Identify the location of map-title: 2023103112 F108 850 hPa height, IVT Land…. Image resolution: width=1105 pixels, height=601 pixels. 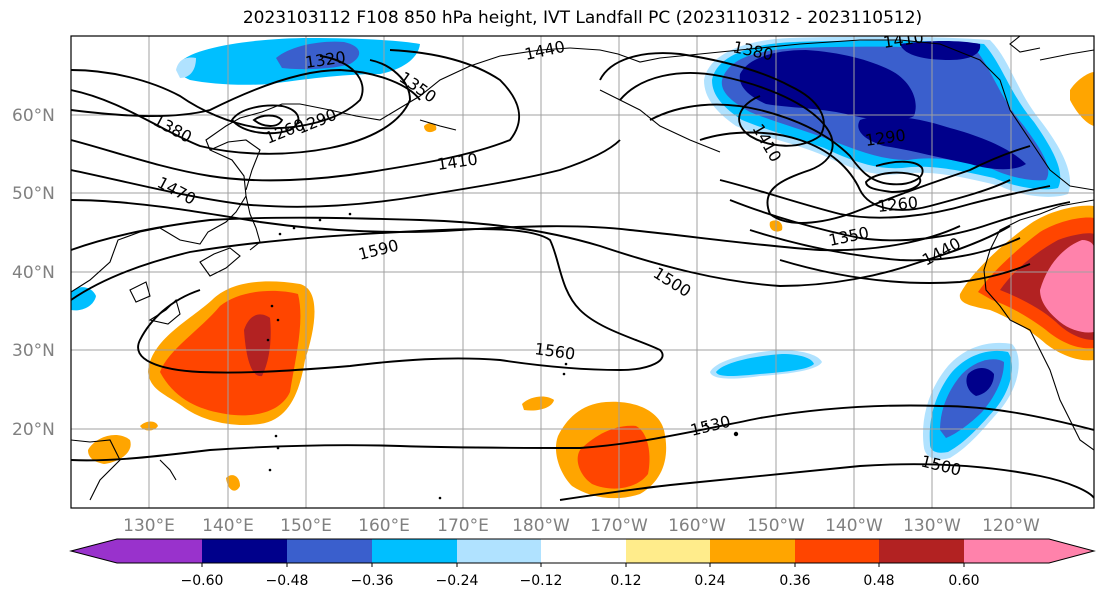
(582, 18).